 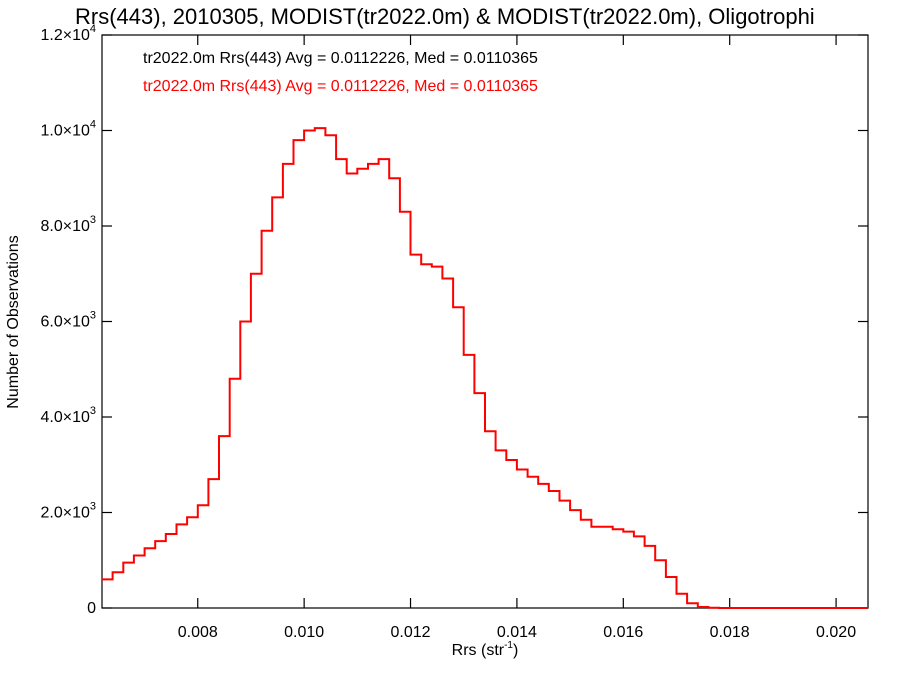 I want to click on x-tick-label: 0.014, so click(x=517, y=632).